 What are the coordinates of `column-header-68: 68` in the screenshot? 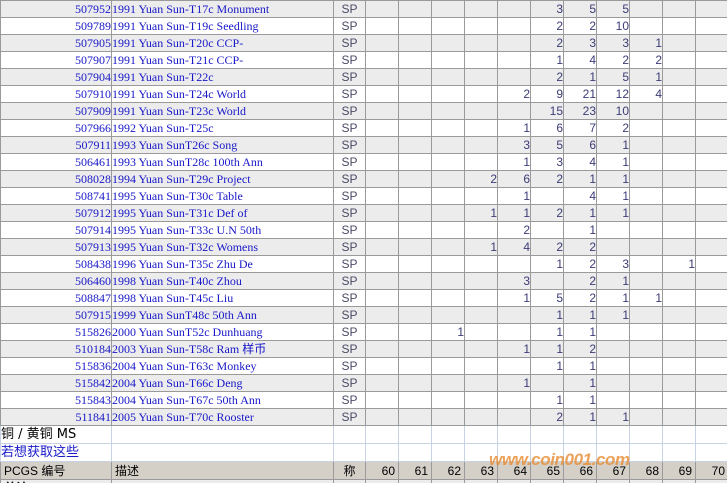 It's located at (646, 470).